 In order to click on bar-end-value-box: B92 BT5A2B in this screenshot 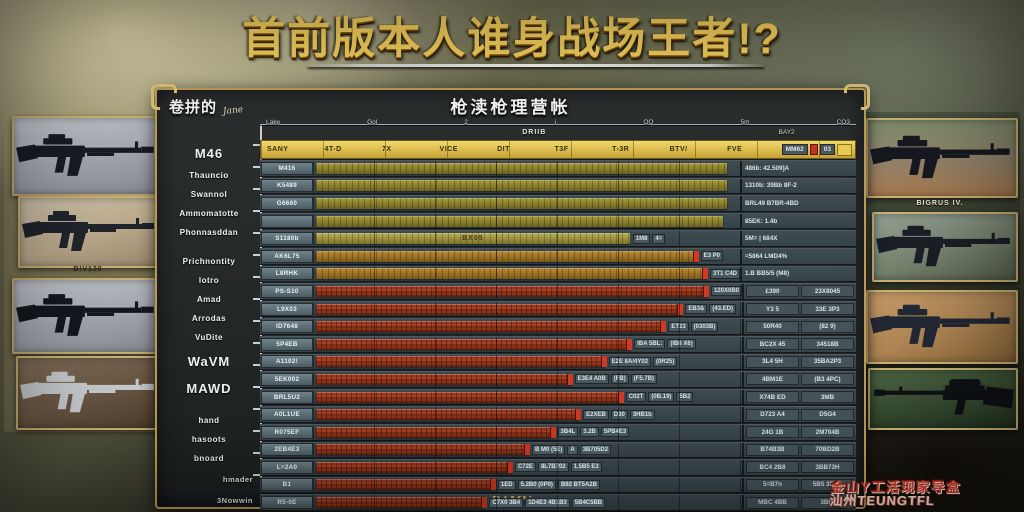, I will do `click(578, 484)`.